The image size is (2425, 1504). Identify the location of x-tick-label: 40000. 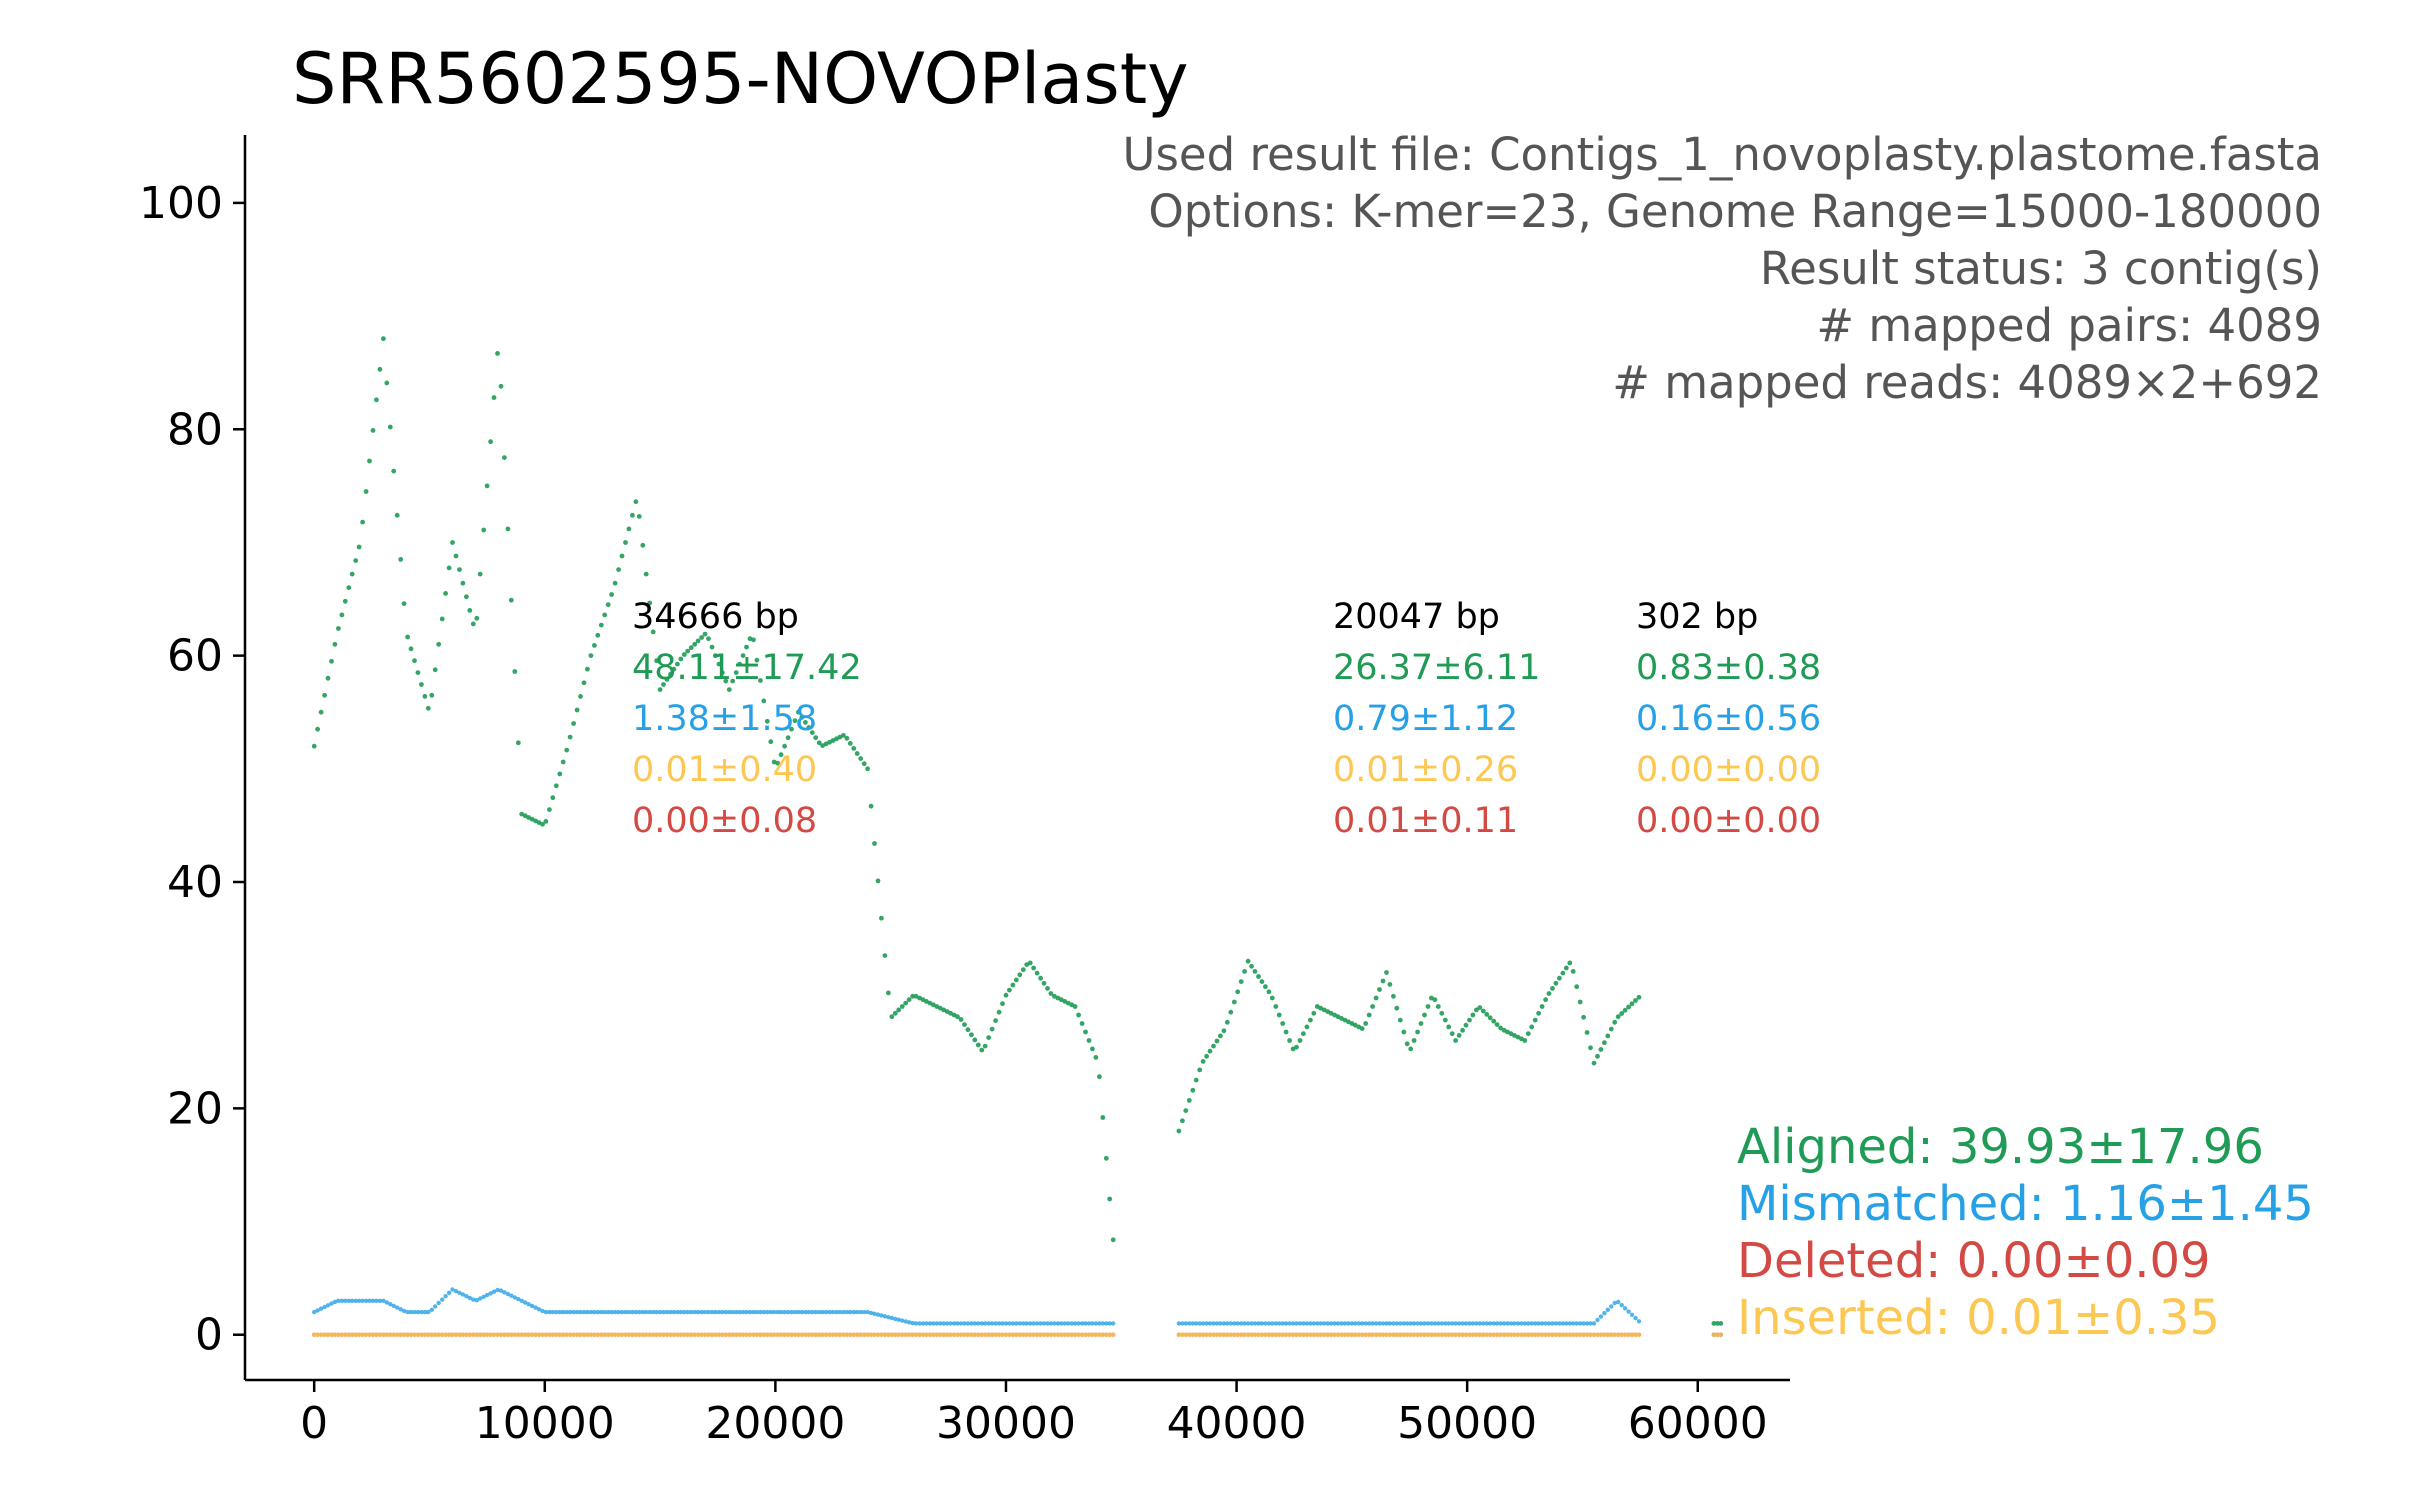
(1237, 1423).